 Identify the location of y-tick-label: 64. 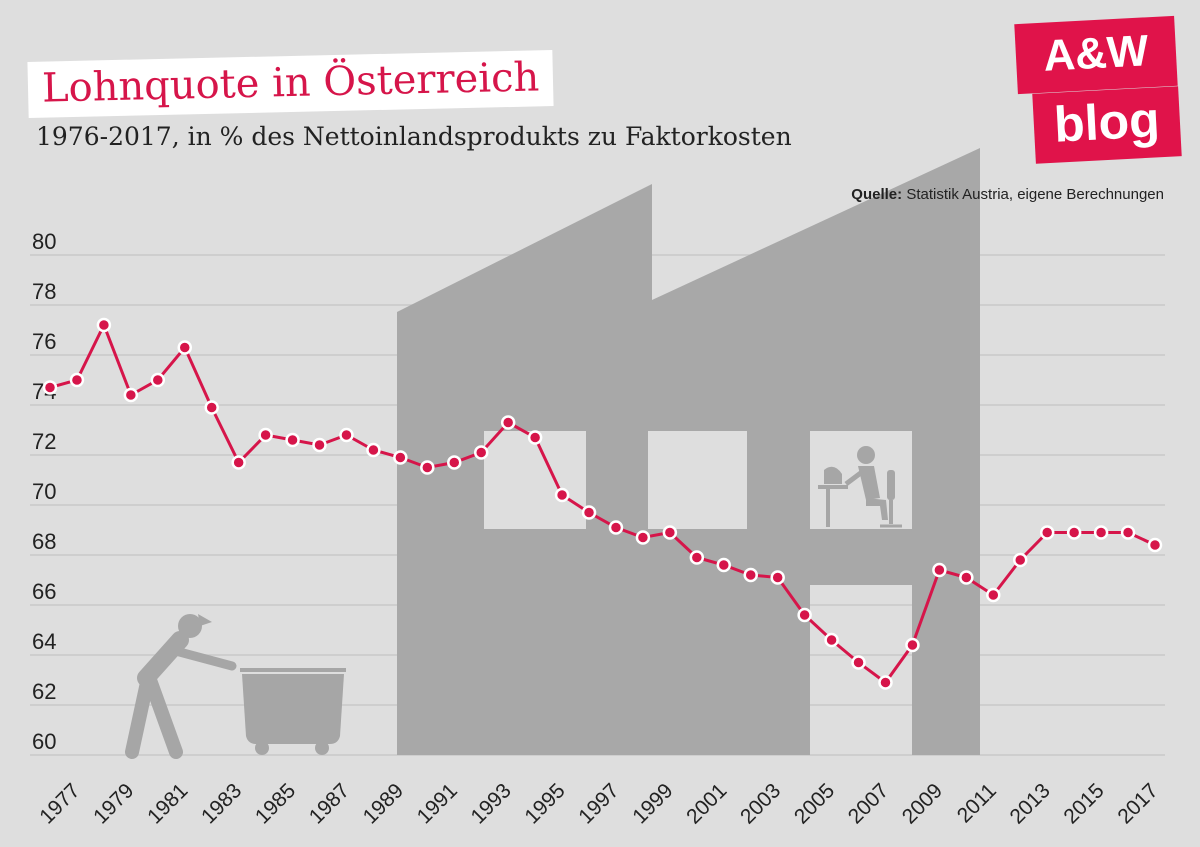
(44, 641).